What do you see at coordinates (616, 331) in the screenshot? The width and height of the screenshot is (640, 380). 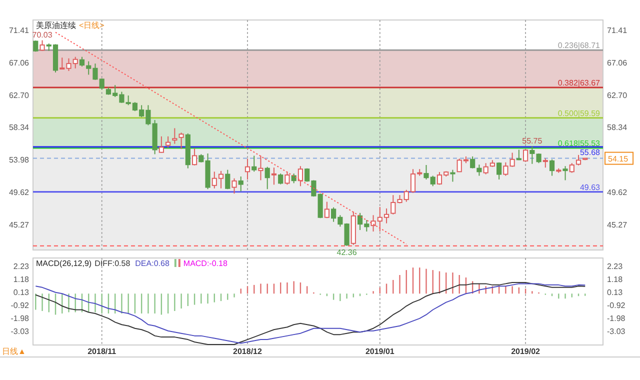 I see `y2-tick-label: -3.03` at bounding box center [616, 331].